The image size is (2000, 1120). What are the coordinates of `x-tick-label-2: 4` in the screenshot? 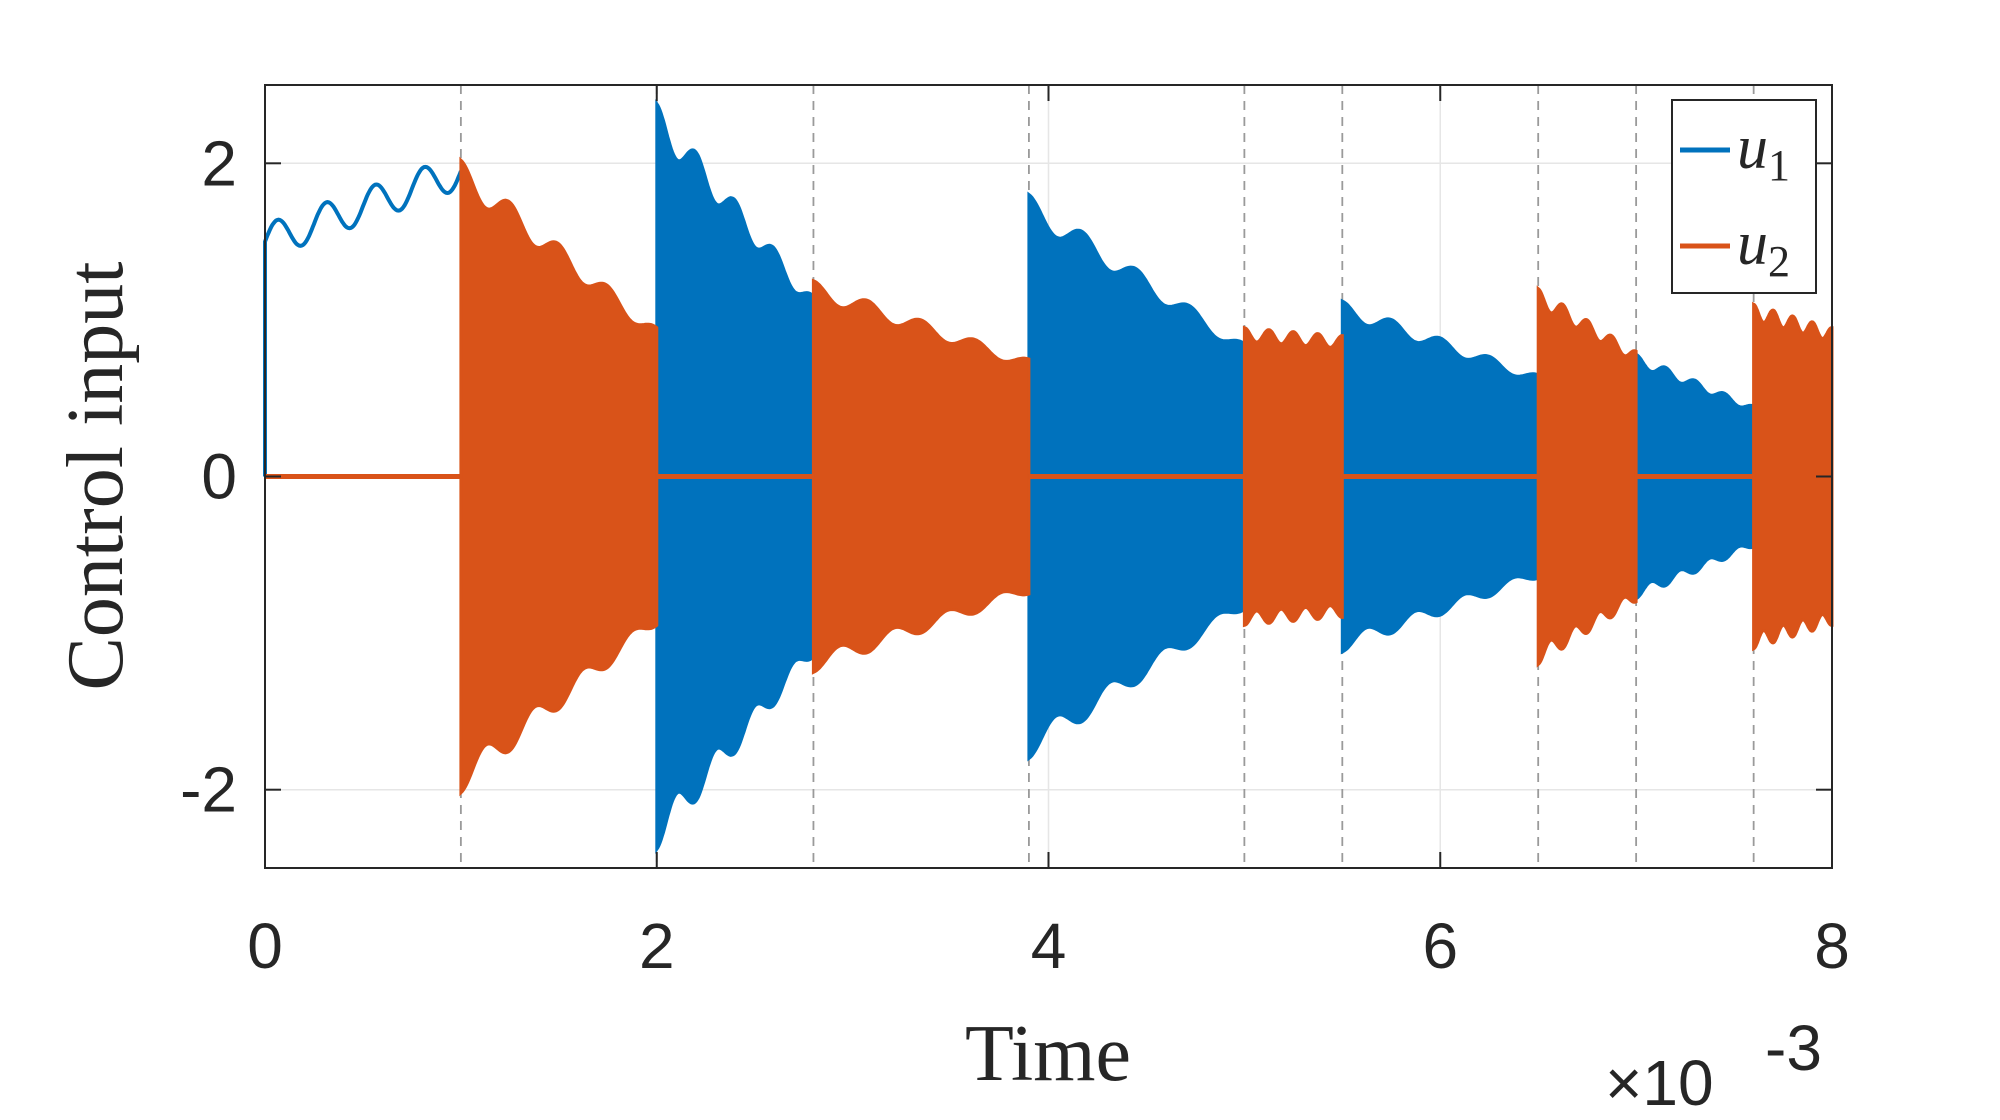 It's located at (1049, 946).